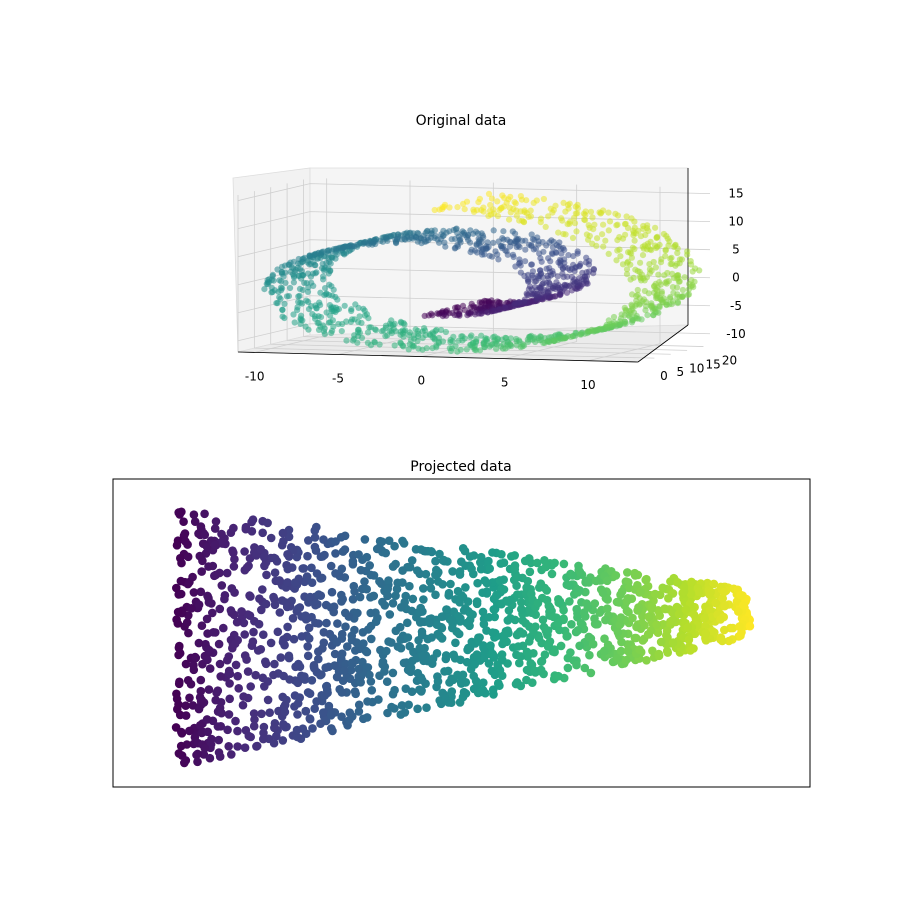 This screenshot has width=900, height=900. What do you see at coordinates (422, 381) in the screenshot?
I see `x-tick-label: 0` at bounding box center [422, 381].